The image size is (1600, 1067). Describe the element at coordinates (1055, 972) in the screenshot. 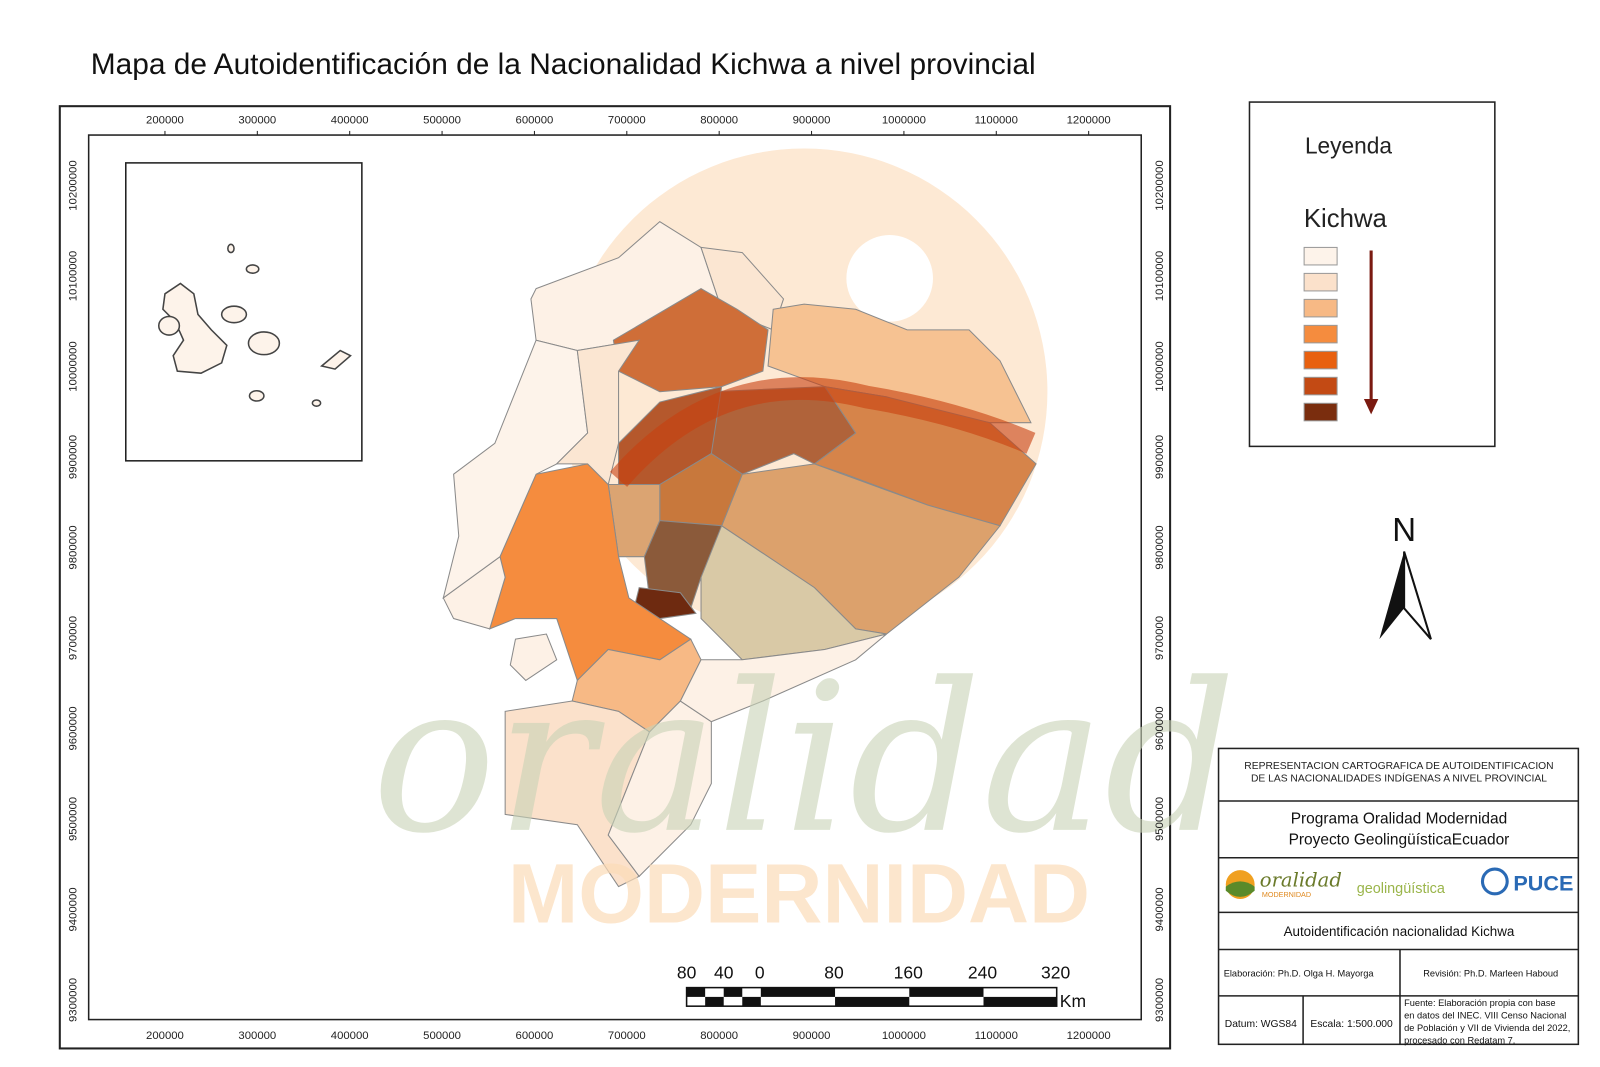

I see `scale-label: 320` at that location.